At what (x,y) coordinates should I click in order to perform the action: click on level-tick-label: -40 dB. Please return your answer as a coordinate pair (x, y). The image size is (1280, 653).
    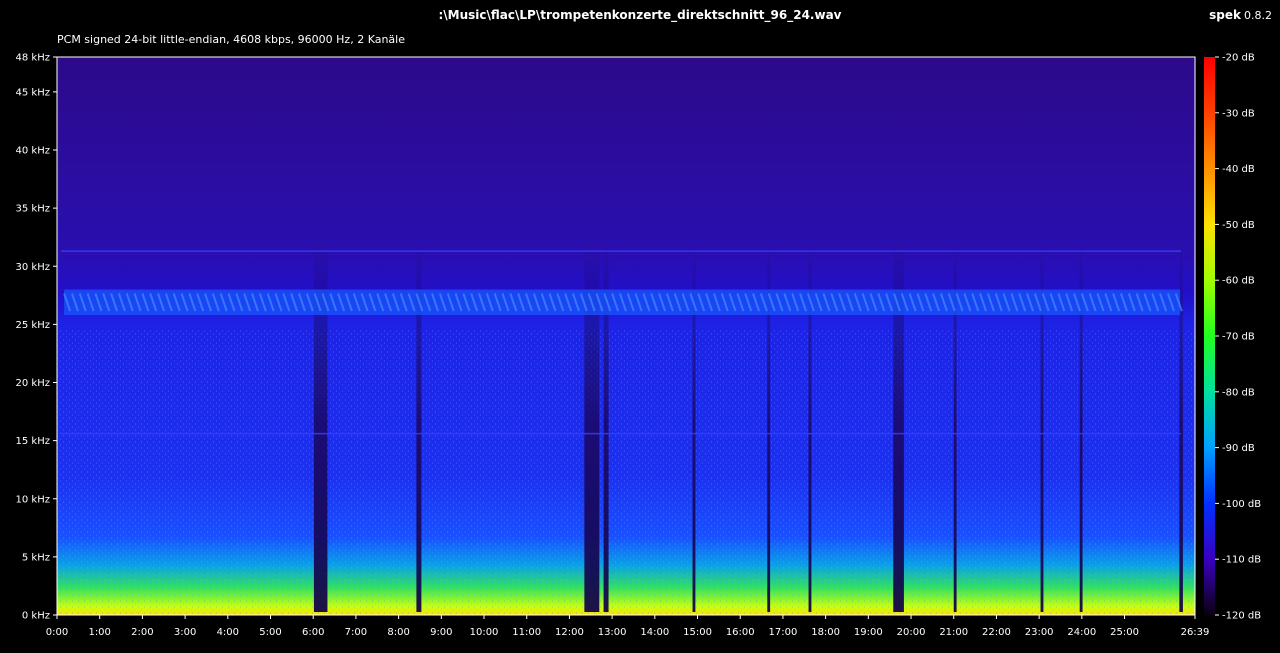
    Looking at the image, I should click on (1238, 169).